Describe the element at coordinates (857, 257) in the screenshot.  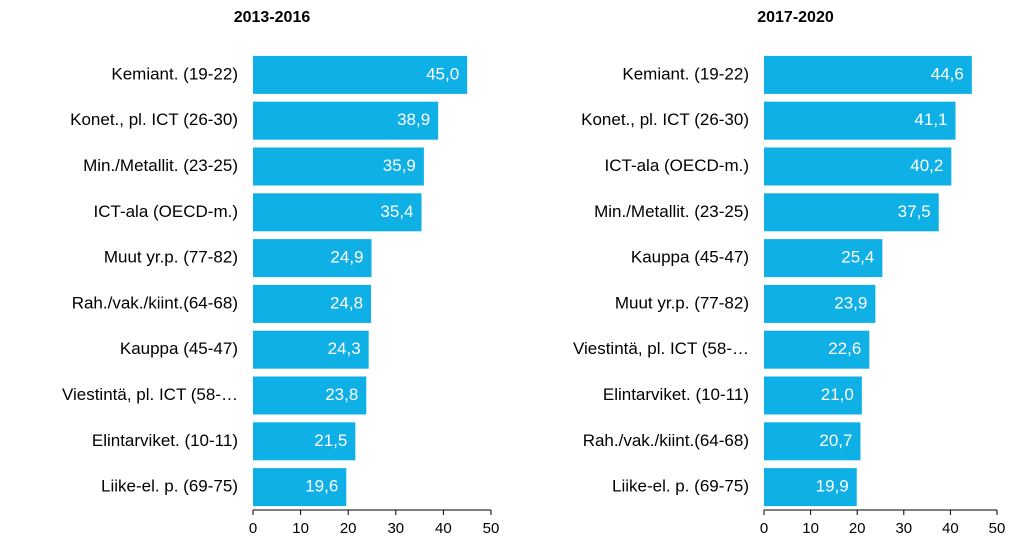
I see `value-label: 25,4` at that location.